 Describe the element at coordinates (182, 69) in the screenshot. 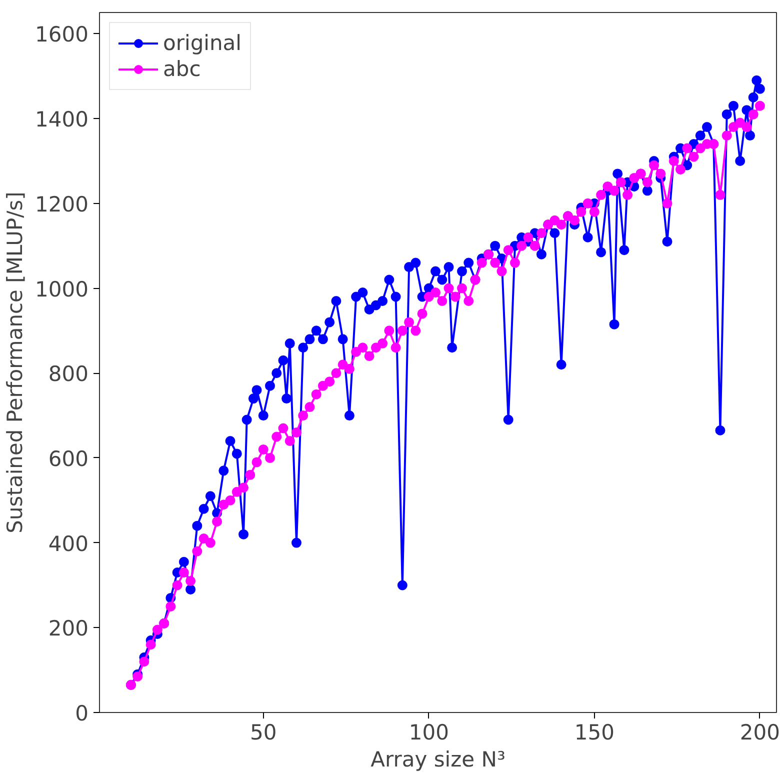

I see `legend-label: abc` at that location.